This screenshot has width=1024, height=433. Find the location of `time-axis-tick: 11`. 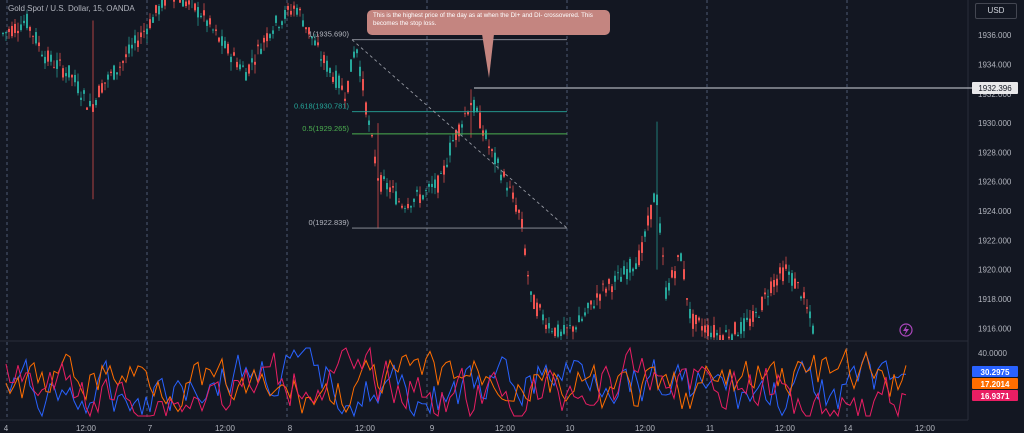

time-axis-tick: 11 is located at coordinates (710, 428).